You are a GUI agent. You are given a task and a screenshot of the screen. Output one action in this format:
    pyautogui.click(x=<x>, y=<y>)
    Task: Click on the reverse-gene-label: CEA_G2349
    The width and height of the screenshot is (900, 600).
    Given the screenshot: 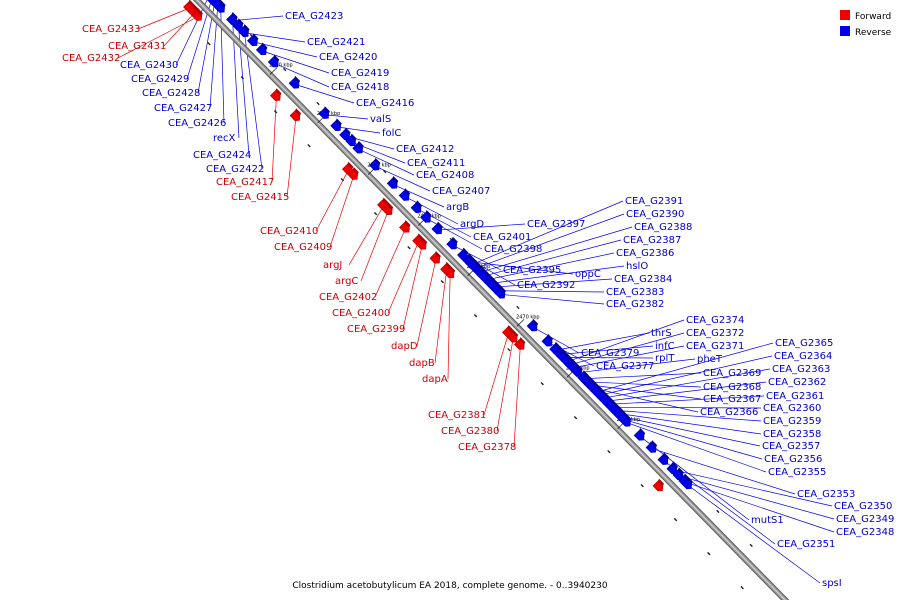 What is the action you would take?
    pyautogui.click(x=865, y=519)
    